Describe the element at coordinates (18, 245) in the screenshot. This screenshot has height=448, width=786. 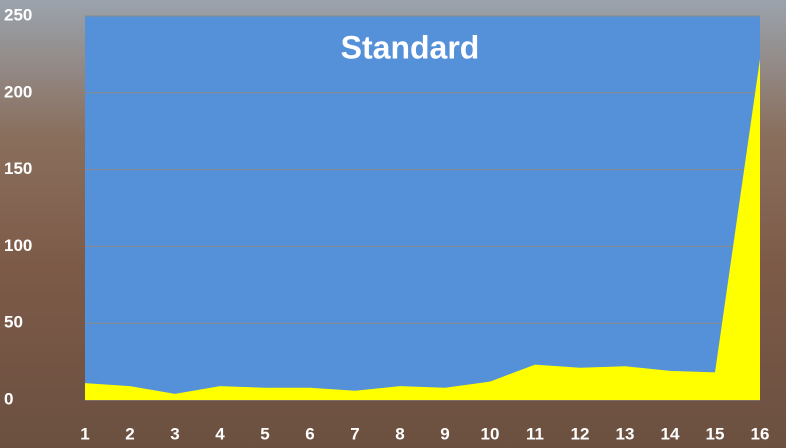
I see `y-tick-label: 100` at that location.